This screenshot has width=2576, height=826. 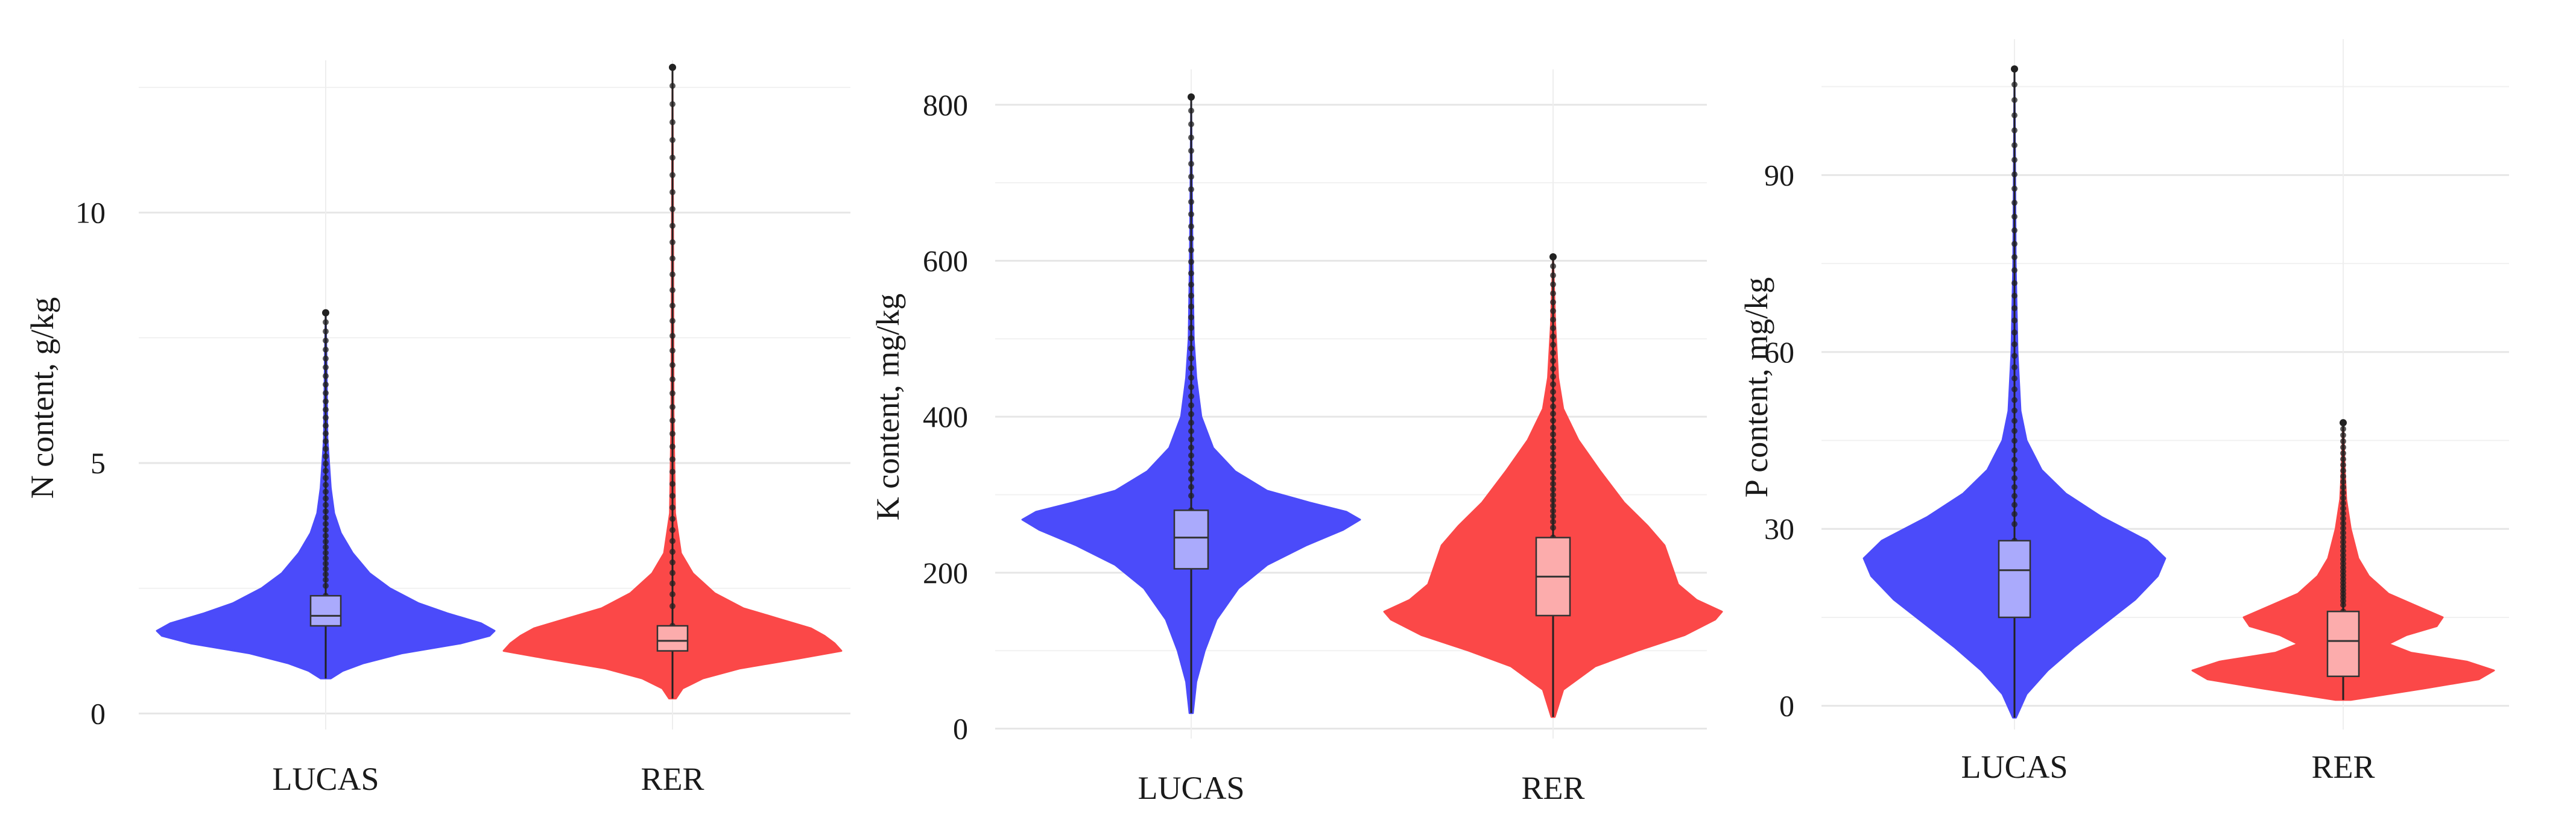 What do you see at coordinates (98, 463) in the screenshot?
I see `y-tick-label: 5` at bounding box center [98, 463].